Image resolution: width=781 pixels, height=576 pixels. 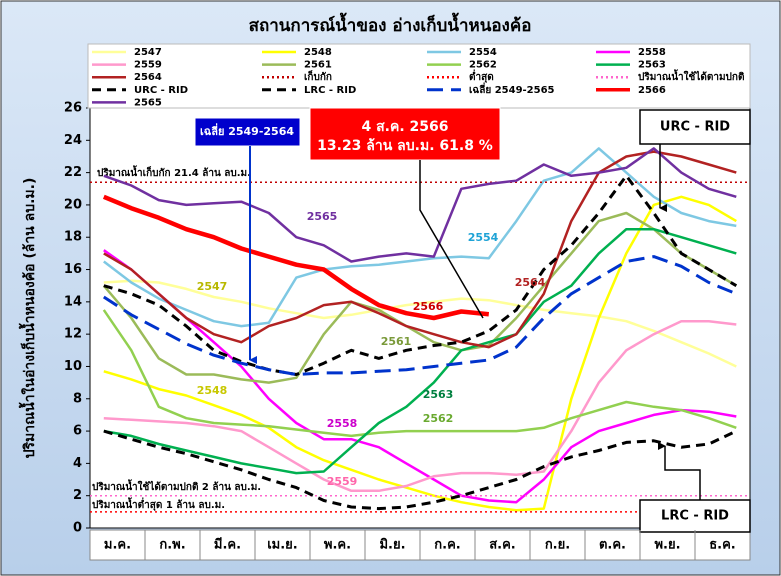 I want to click on series-label: 2559, so click(x=342, y=481).